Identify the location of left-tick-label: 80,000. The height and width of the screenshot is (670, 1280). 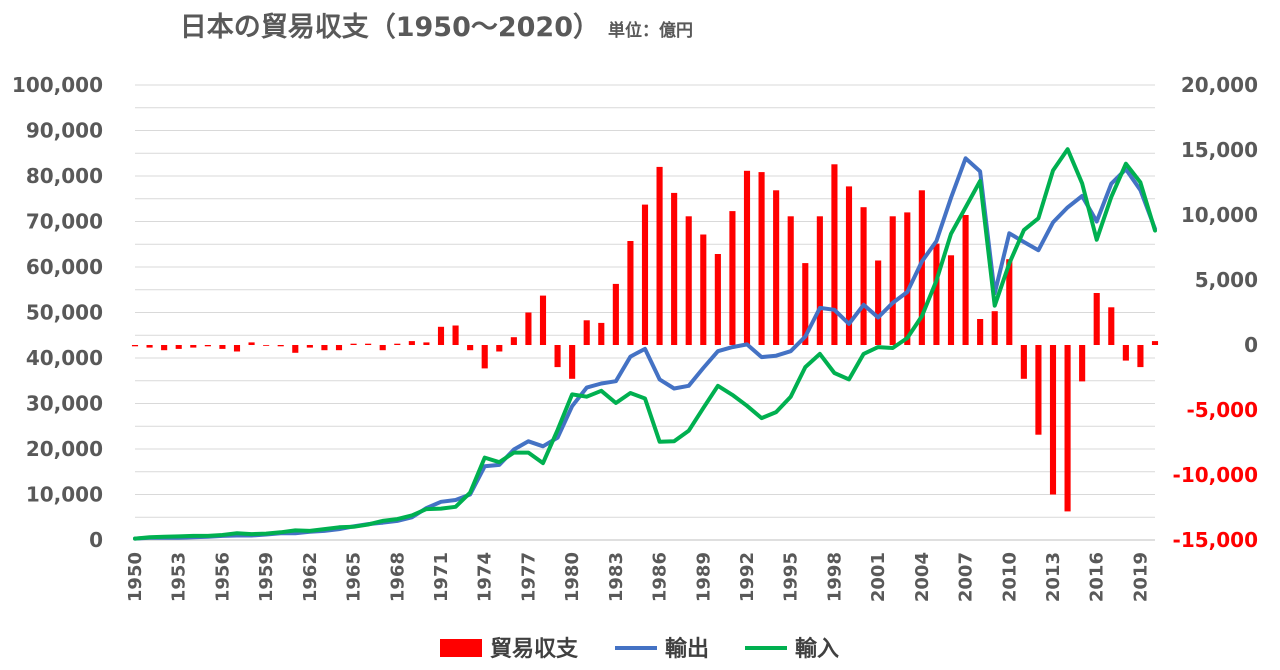
(64, 176).